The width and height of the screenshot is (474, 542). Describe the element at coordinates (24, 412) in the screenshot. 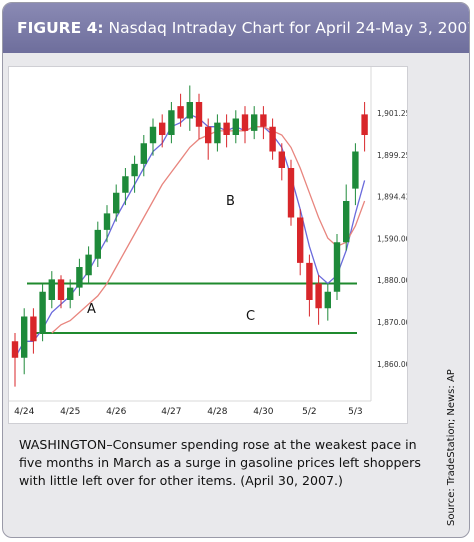

I see `x-tick-label: 4/24` at that location.